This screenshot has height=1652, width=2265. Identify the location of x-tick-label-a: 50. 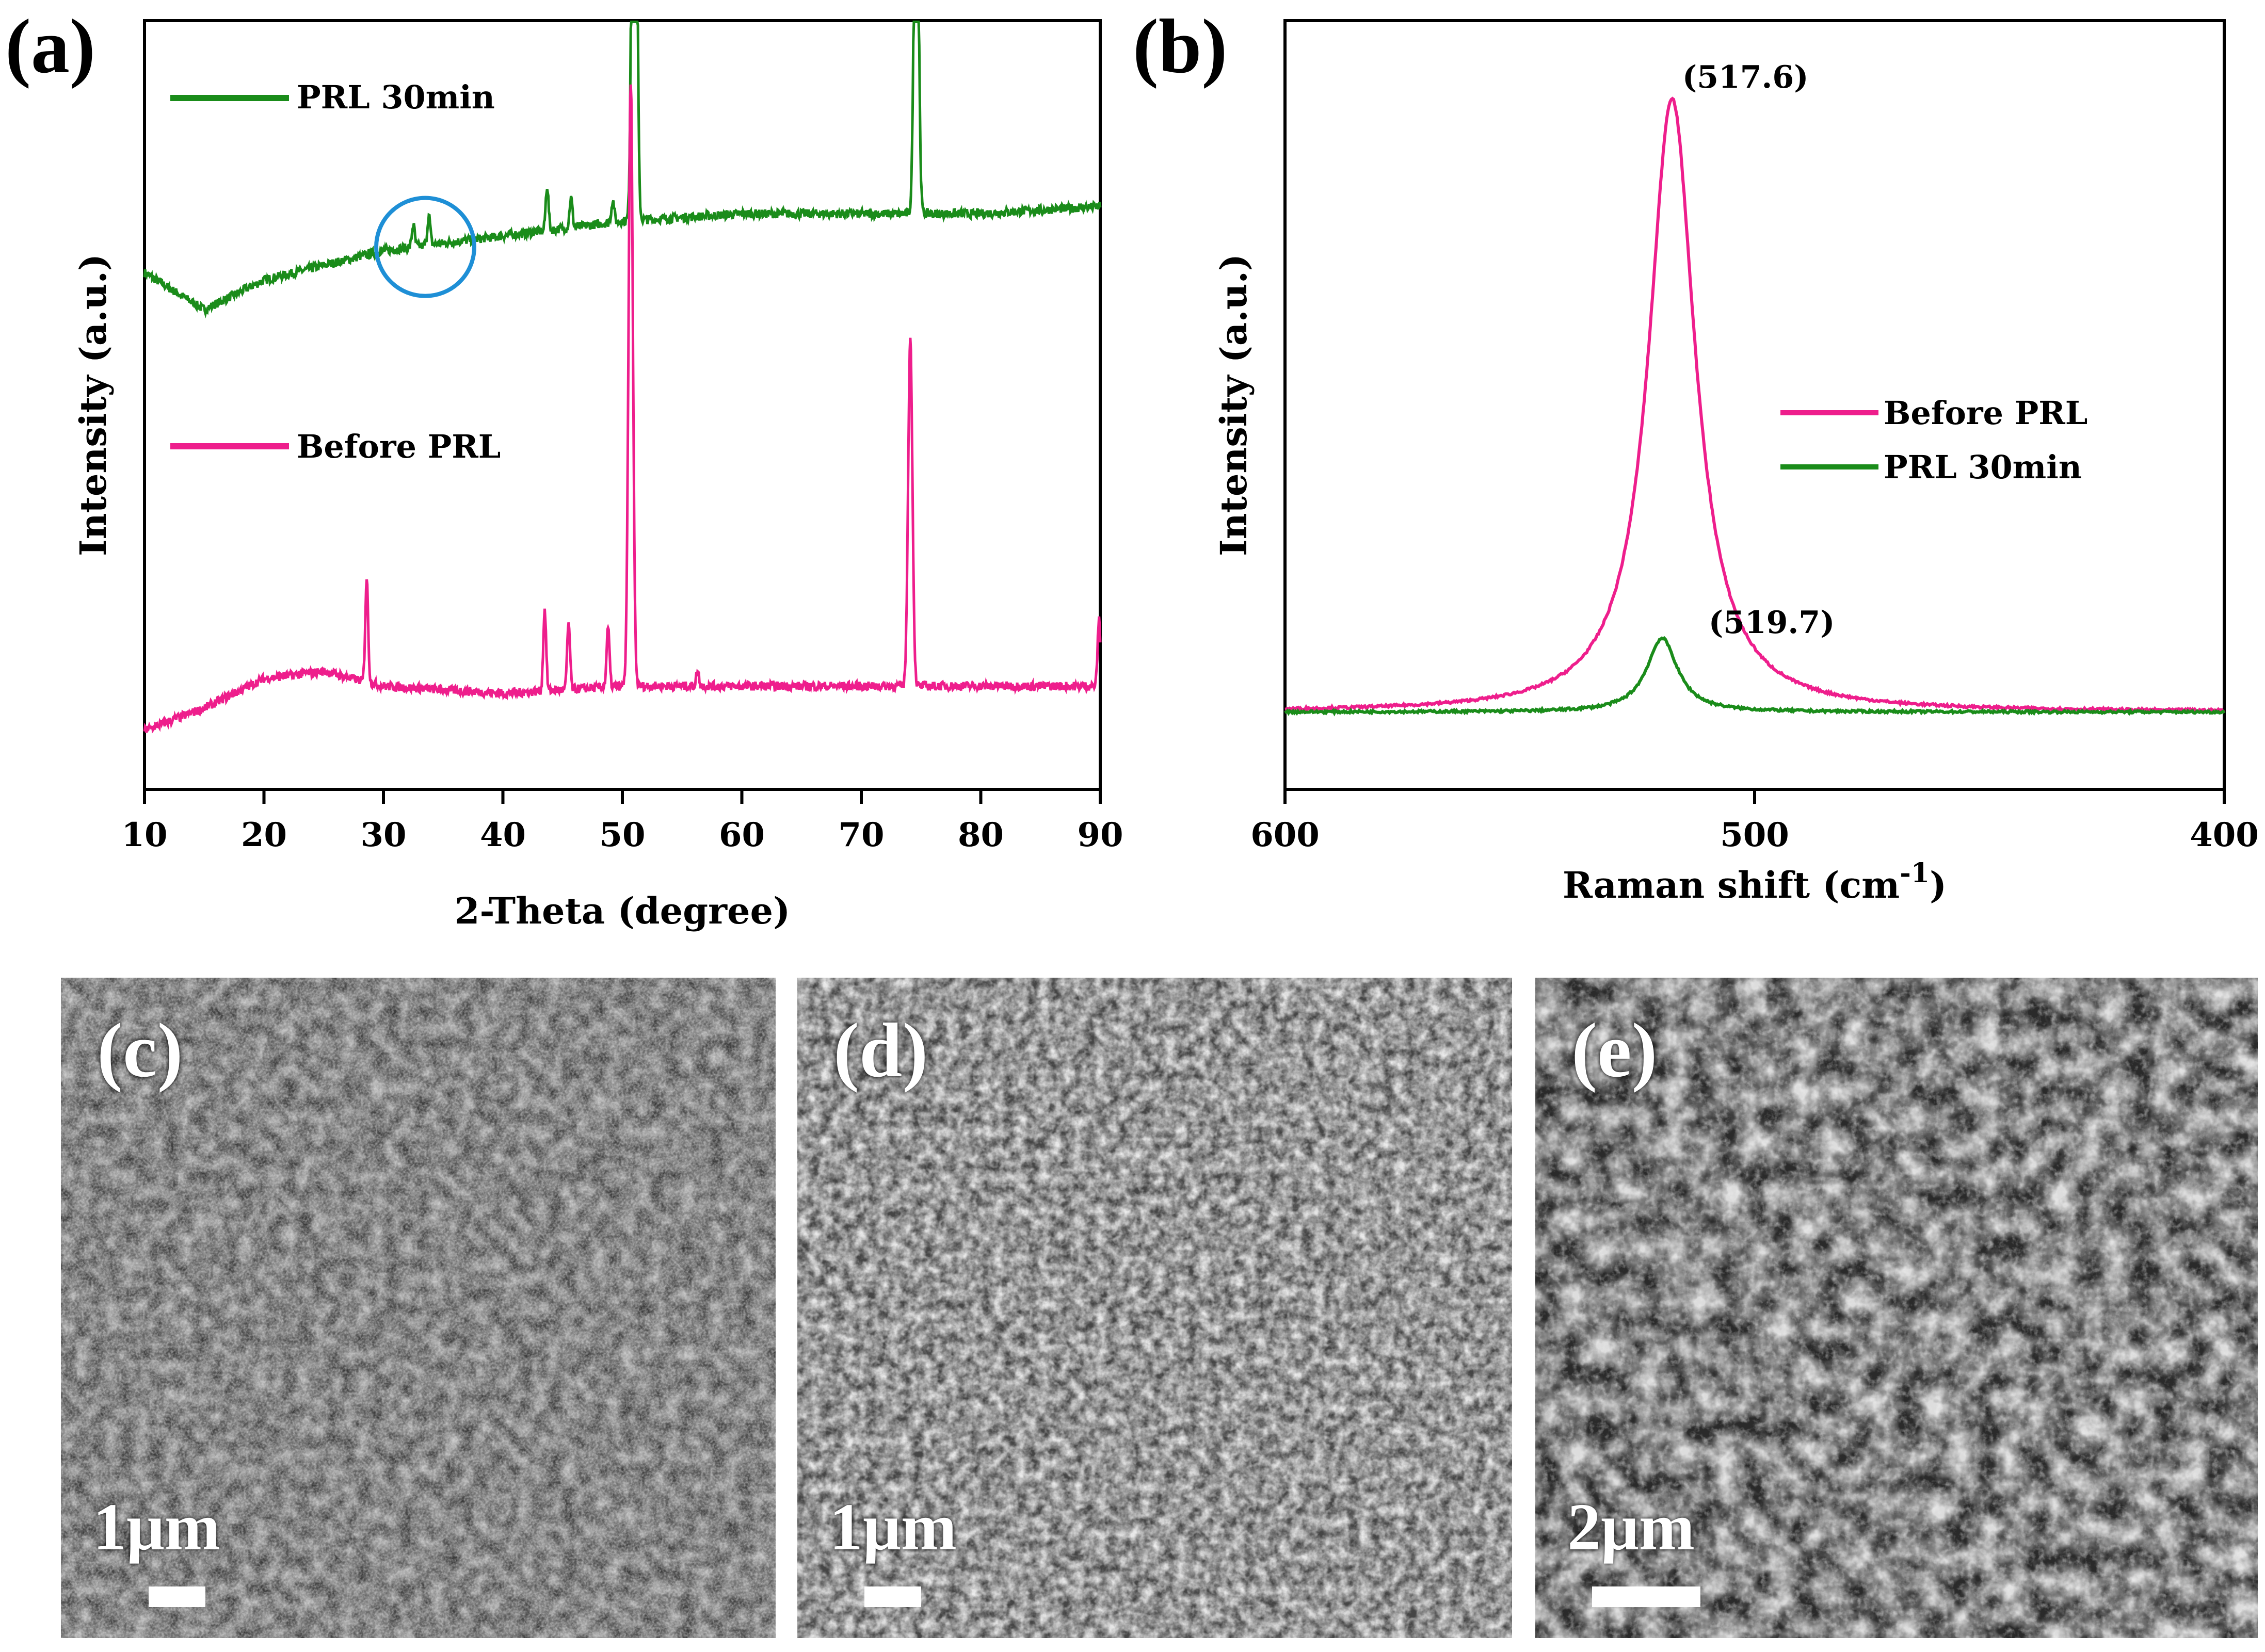
(622, 835).